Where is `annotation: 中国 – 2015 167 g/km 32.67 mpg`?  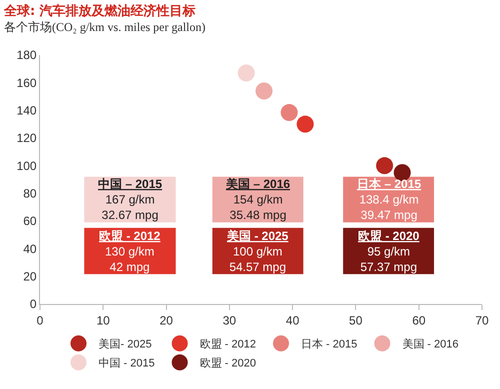 annotation: 中国 – 2015 167 g/km 32.67 mpg is located at coordinates (130, 199).